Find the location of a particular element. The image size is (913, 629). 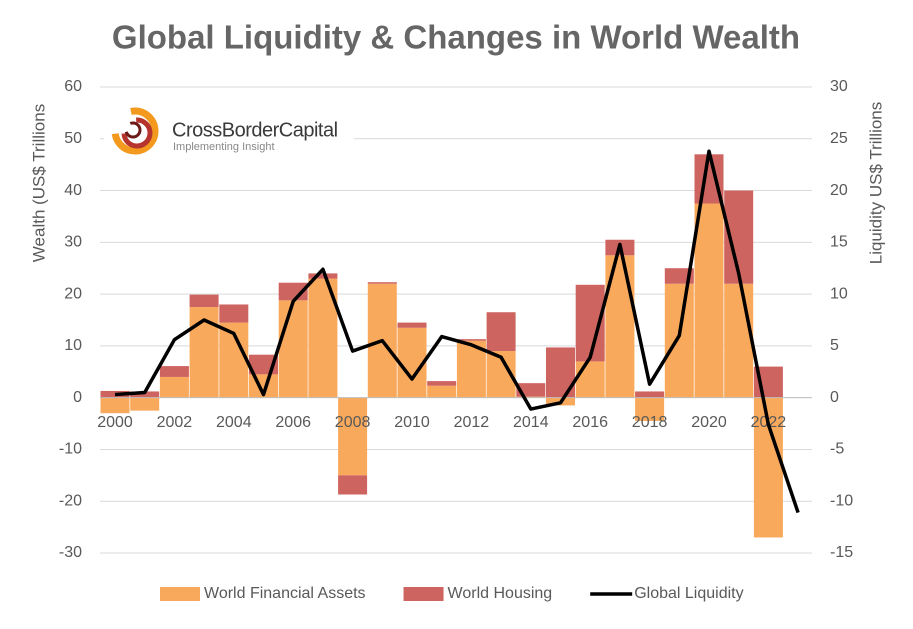

y2-tick-label: 5 is located at coordinates (834, 345).